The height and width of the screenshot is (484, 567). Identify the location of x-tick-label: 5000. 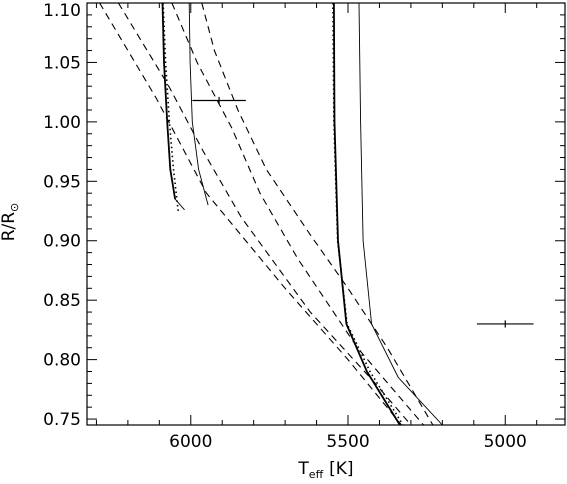
(505, 442).